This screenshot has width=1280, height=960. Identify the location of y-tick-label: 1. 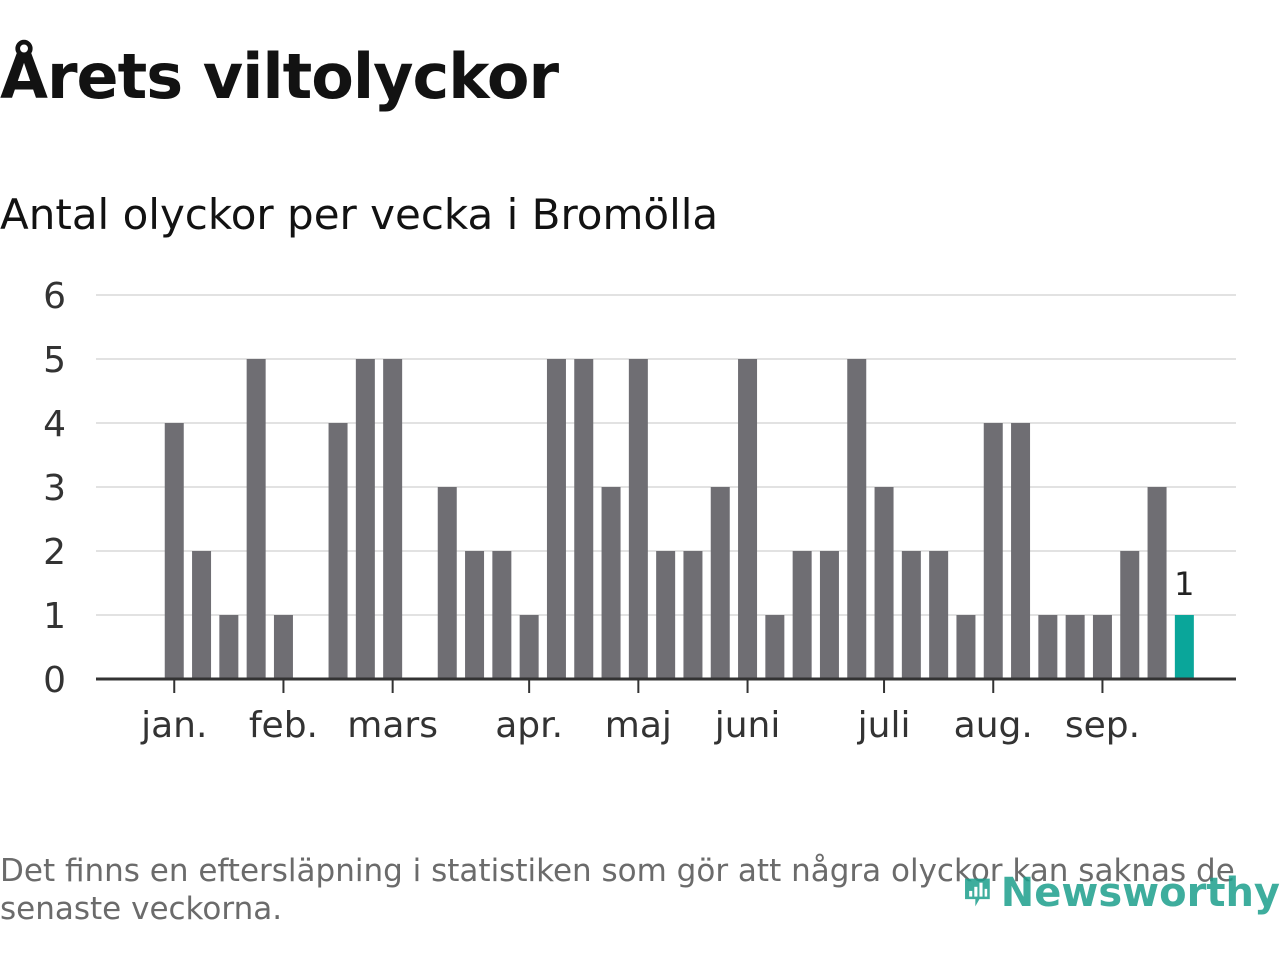
(54, 616).